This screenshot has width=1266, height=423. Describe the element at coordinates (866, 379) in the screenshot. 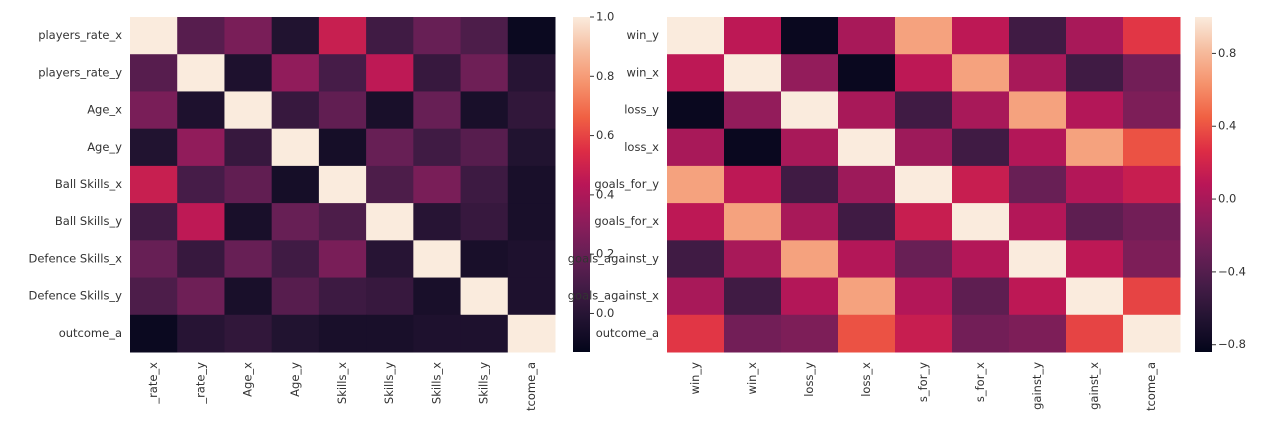

I see `x-tick-label: loss_x` at that location.